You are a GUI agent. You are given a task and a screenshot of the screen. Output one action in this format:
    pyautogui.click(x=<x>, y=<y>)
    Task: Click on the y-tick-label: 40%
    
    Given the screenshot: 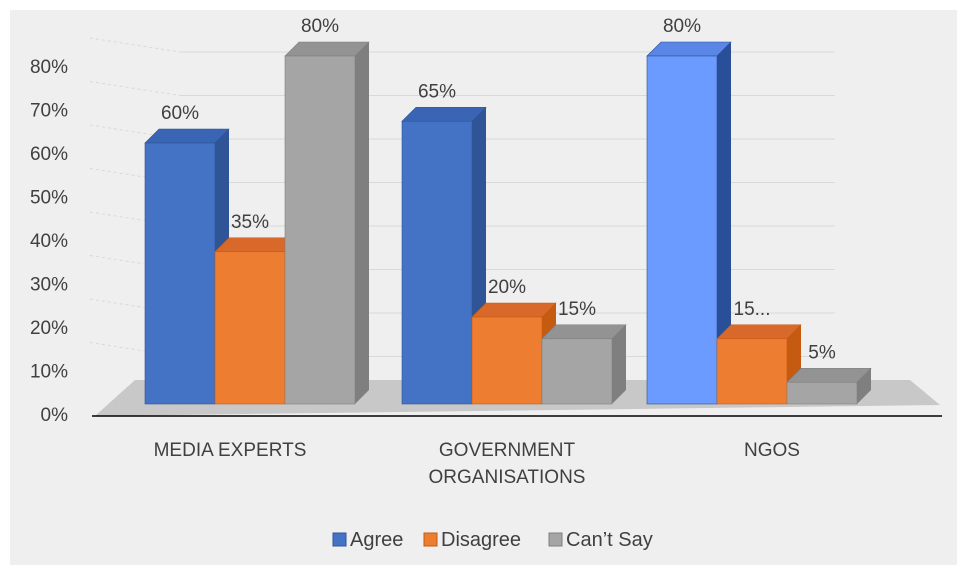 What is the action you would take?
    pyautogui.click(x=49, y=241)
    